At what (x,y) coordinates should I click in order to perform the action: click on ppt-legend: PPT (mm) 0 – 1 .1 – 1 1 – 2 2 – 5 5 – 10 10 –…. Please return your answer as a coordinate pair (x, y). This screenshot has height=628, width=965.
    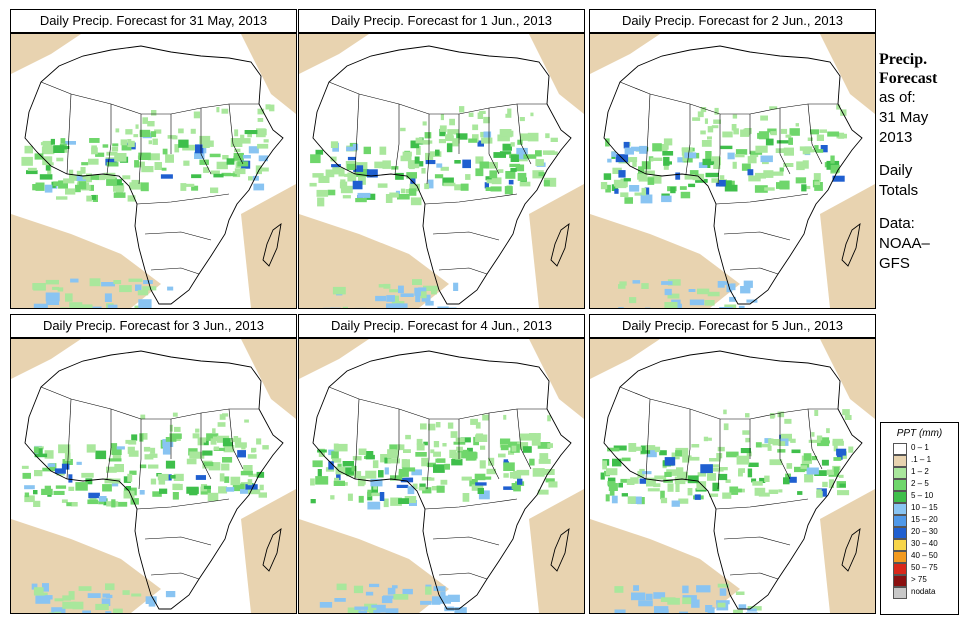
    Looking at the image, I should click on (919, 518).